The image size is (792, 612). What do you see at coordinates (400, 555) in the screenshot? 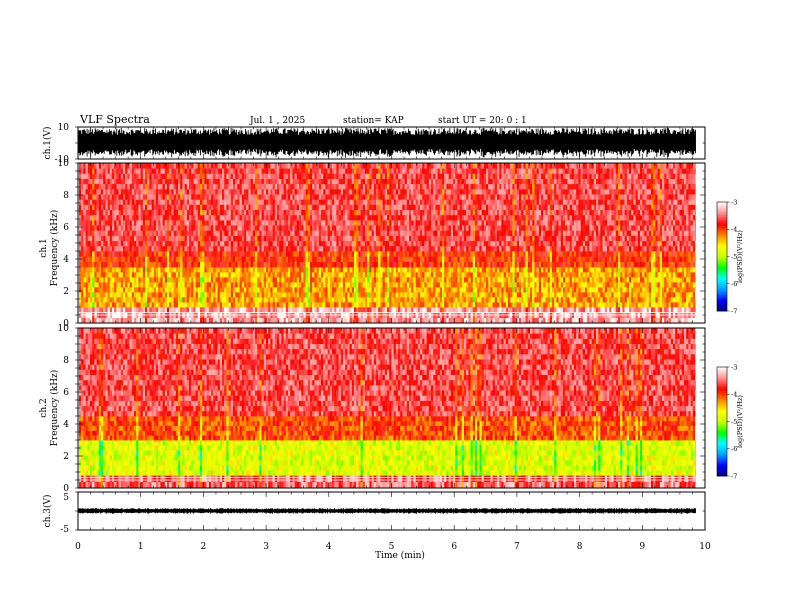
I see `x-axis-label: Time (min)` at bounding box center [400, 555].